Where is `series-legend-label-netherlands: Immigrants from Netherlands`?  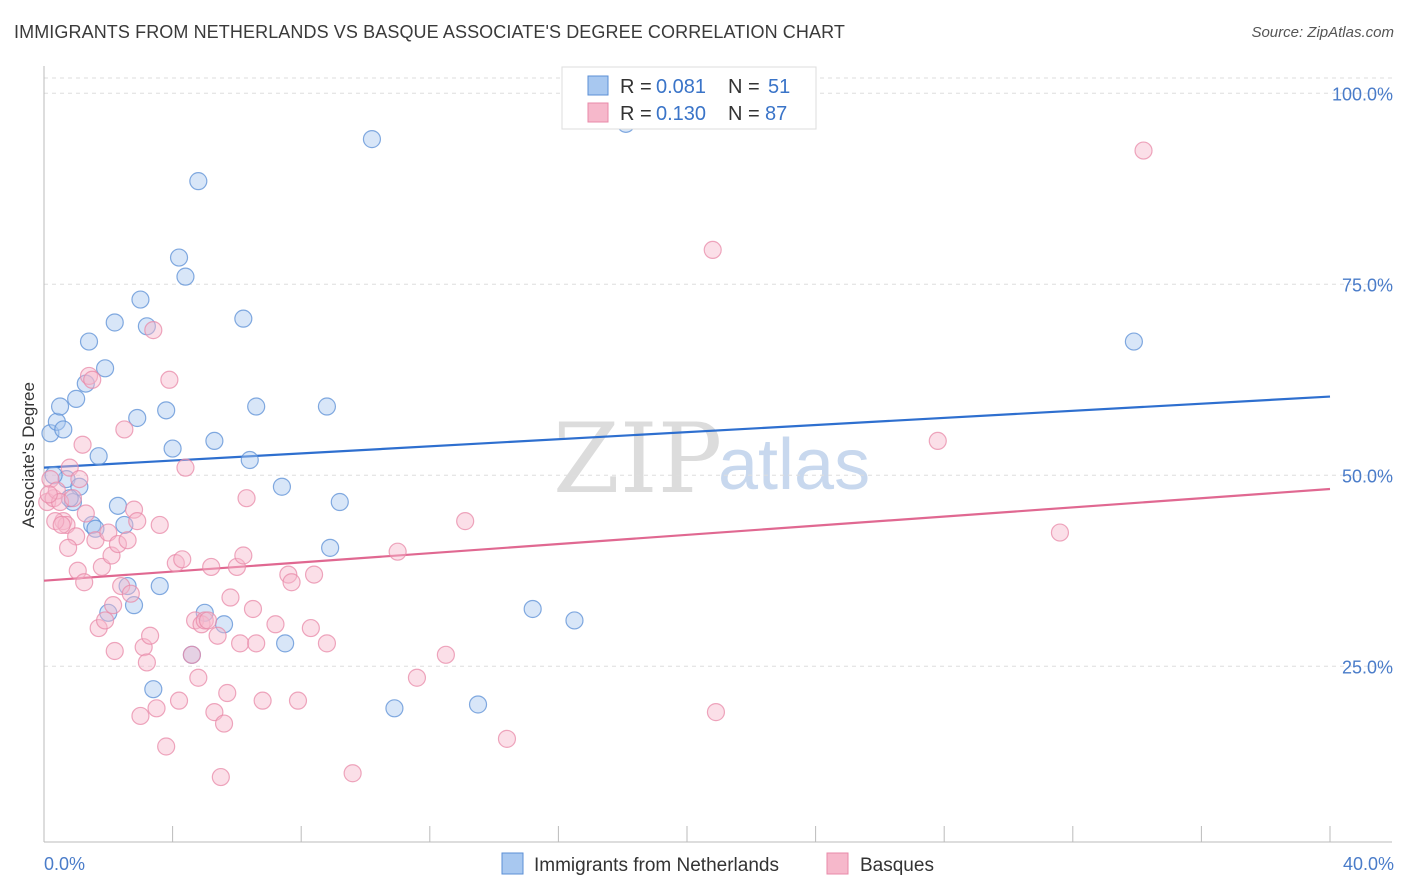 series-legend-label-netherlands: Immigrants from Netherlands is located at coordinates (656, 865).